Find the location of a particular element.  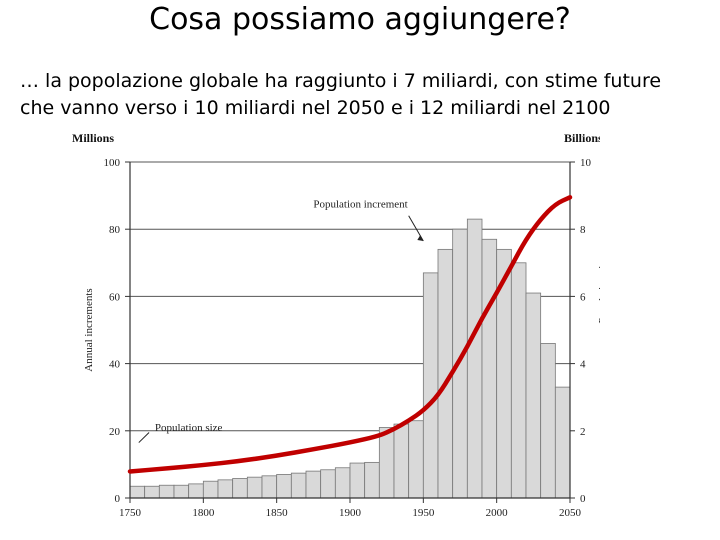

x-tick-label: 1950 is located at coordinates (423, 513).